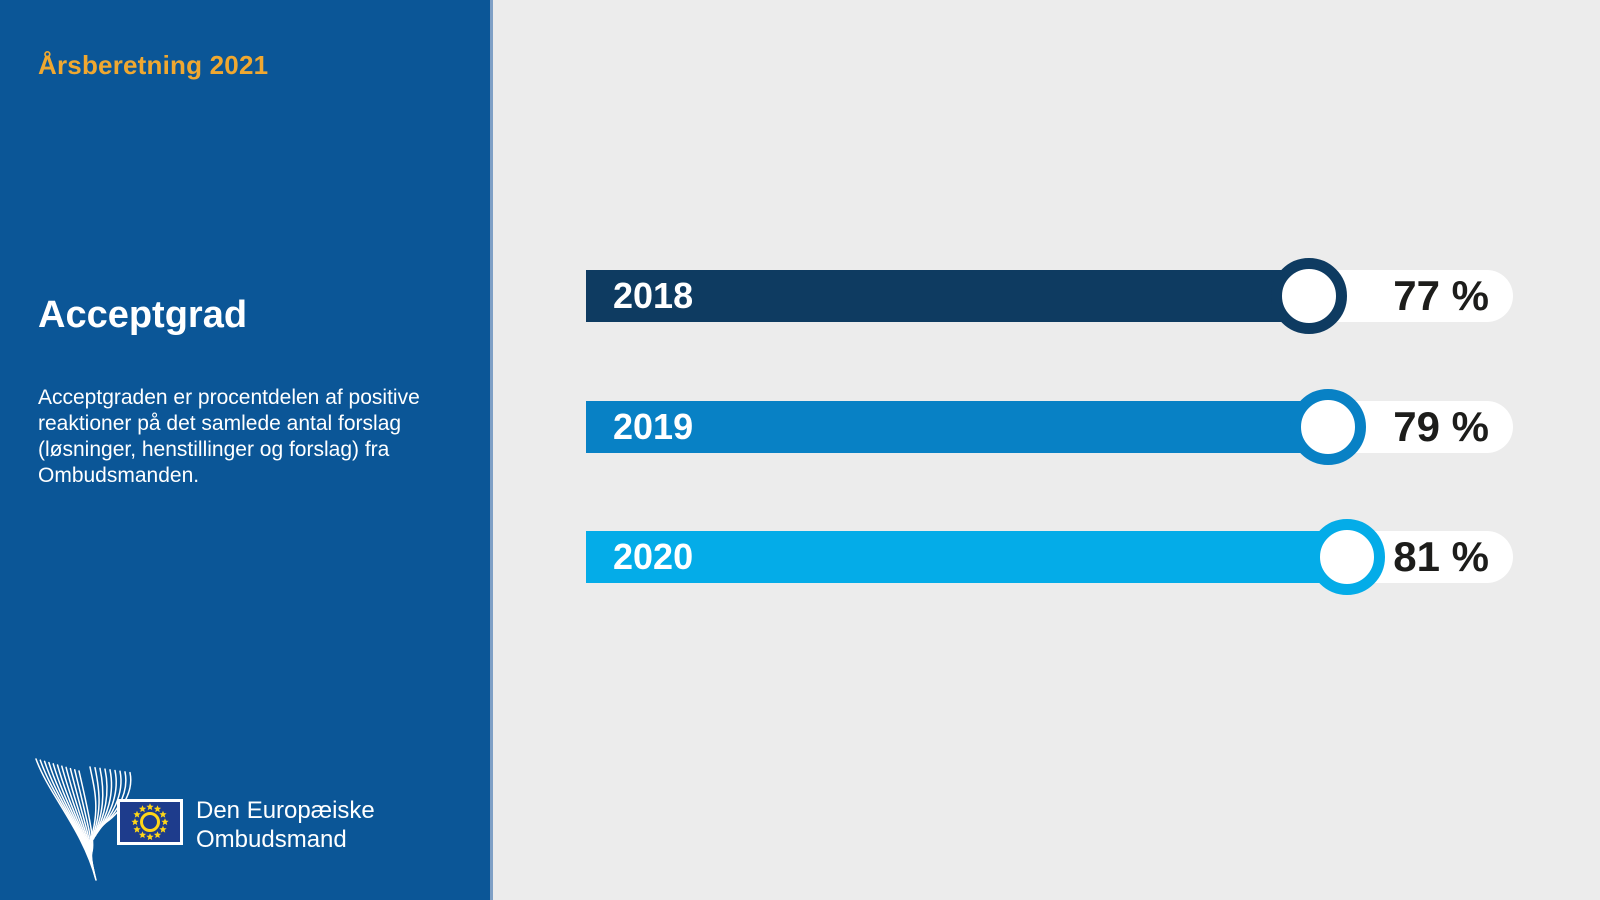  Describe the element at coordinates (153, 65) in the screenshot. I see `report-title: Årsberetning 2021` at that location.